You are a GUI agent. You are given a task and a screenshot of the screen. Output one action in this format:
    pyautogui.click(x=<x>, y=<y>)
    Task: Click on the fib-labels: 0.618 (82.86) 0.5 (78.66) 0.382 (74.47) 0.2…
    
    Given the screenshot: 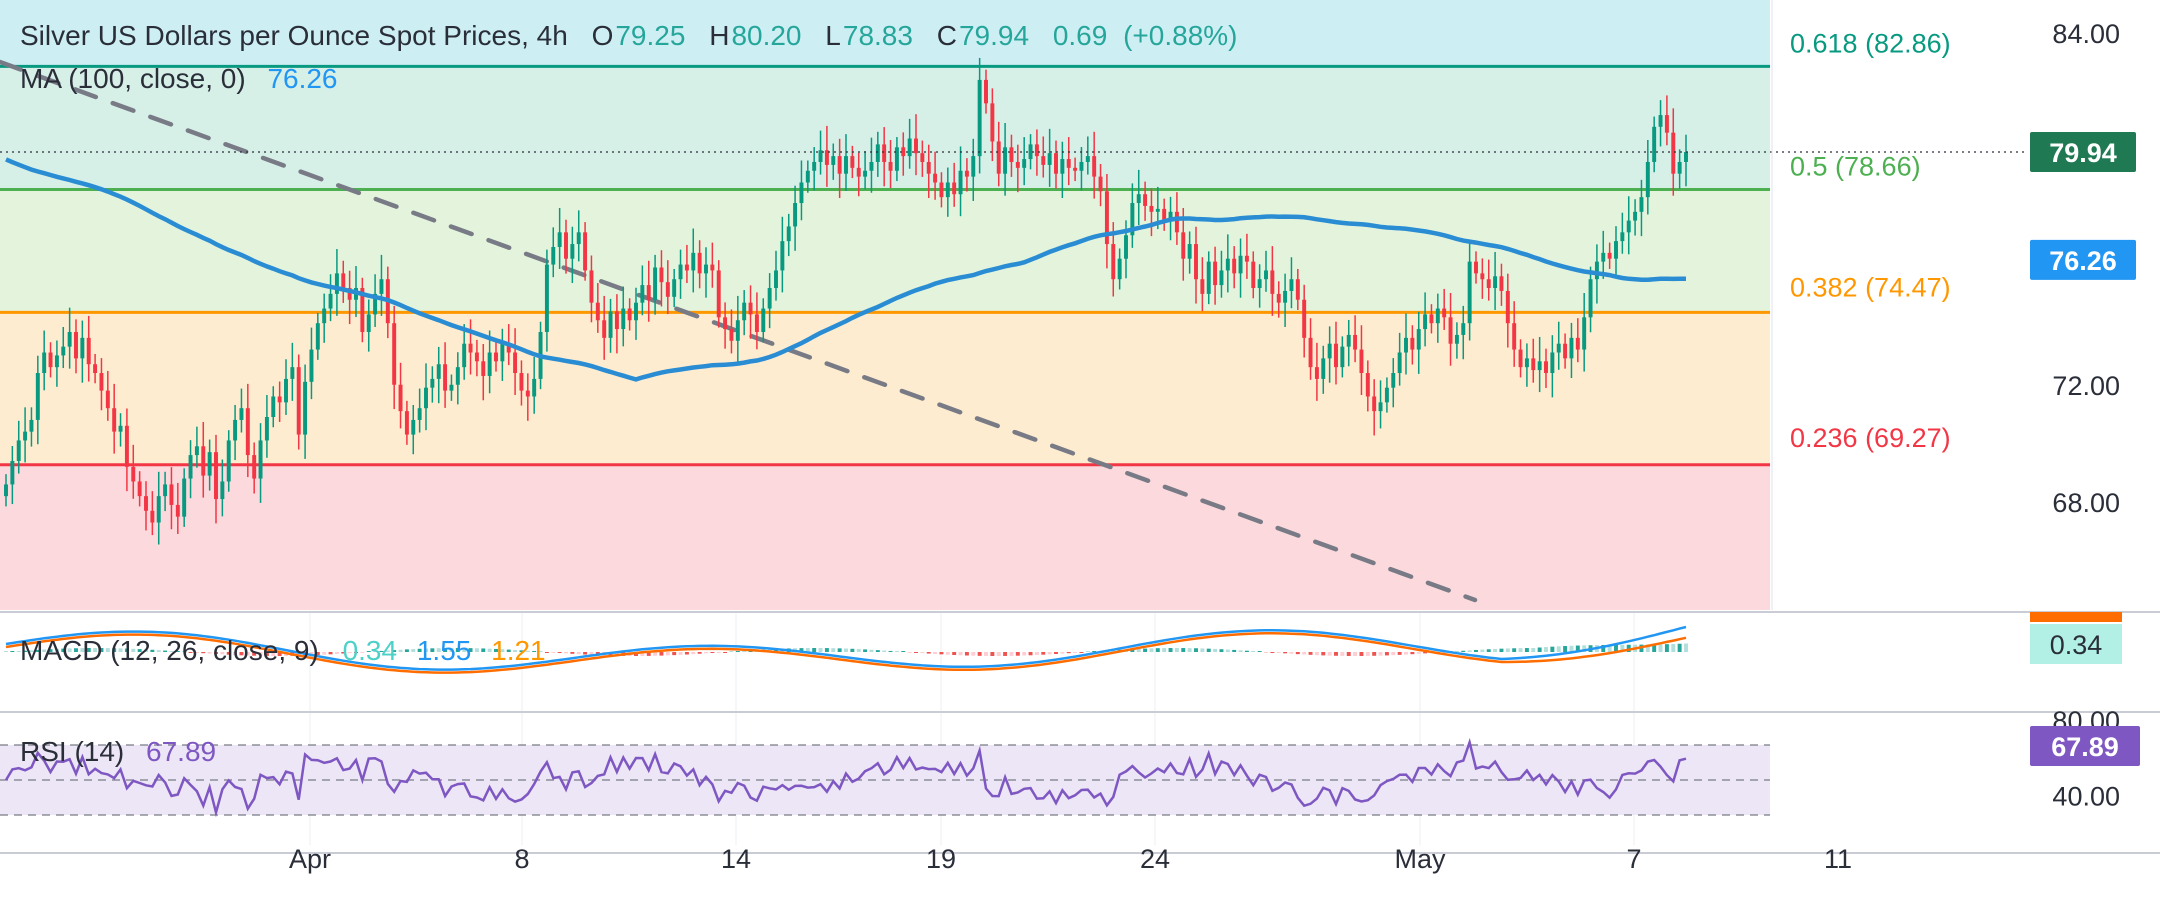 What is the action you would take?
    pyautogui.click(x=1870, y=240)
    